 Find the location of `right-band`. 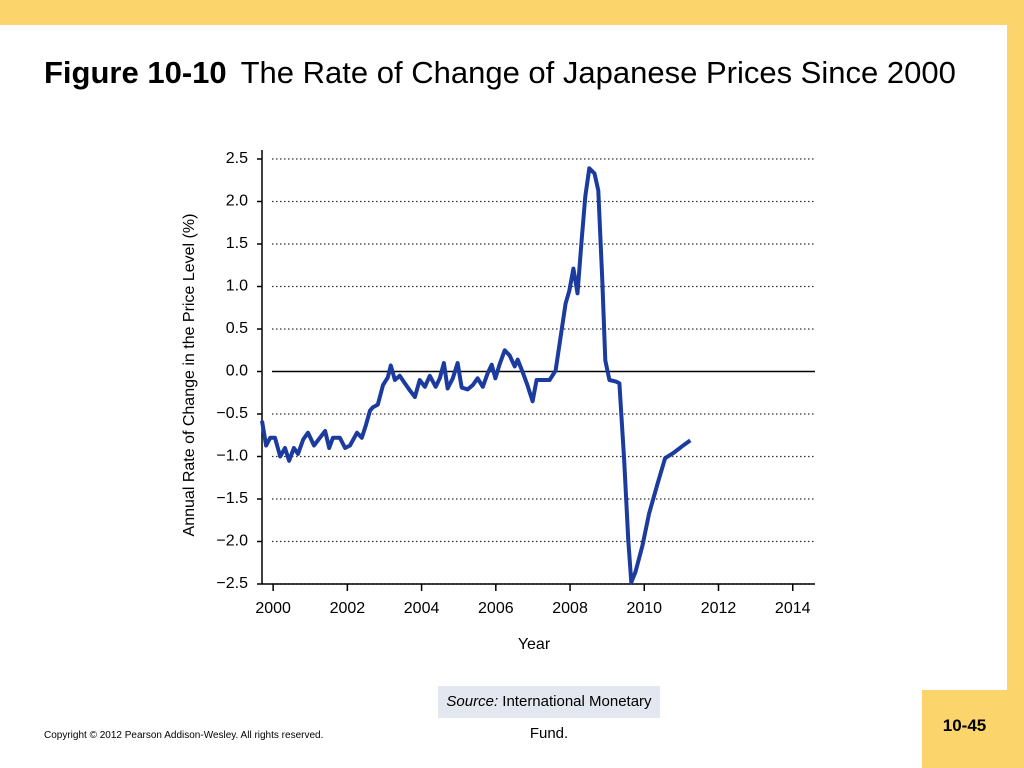

right-band is located at coordinates (1015, 384).